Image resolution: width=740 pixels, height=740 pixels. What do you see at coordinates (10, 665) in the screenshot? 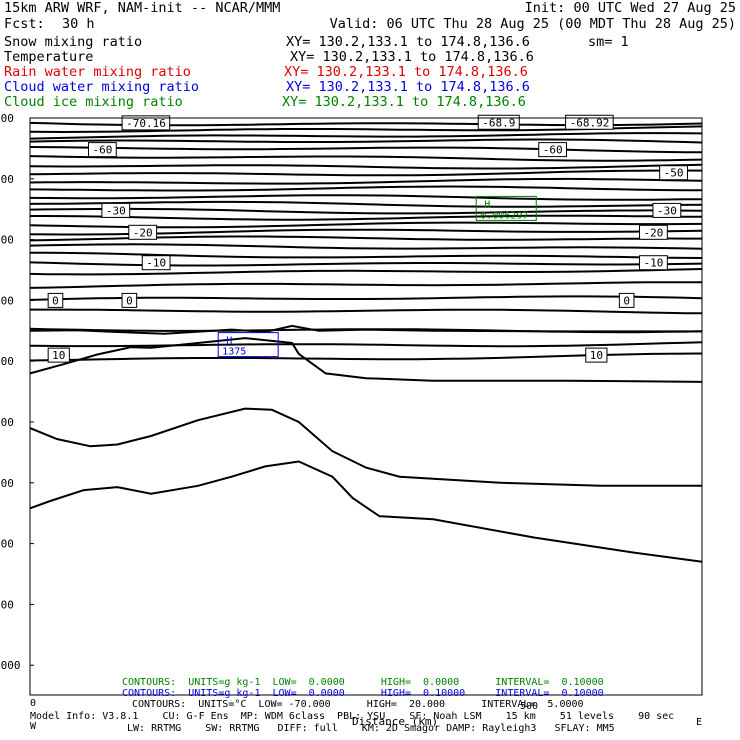
I see `y-tick-label: 1000` at bounding box center [10, 665].